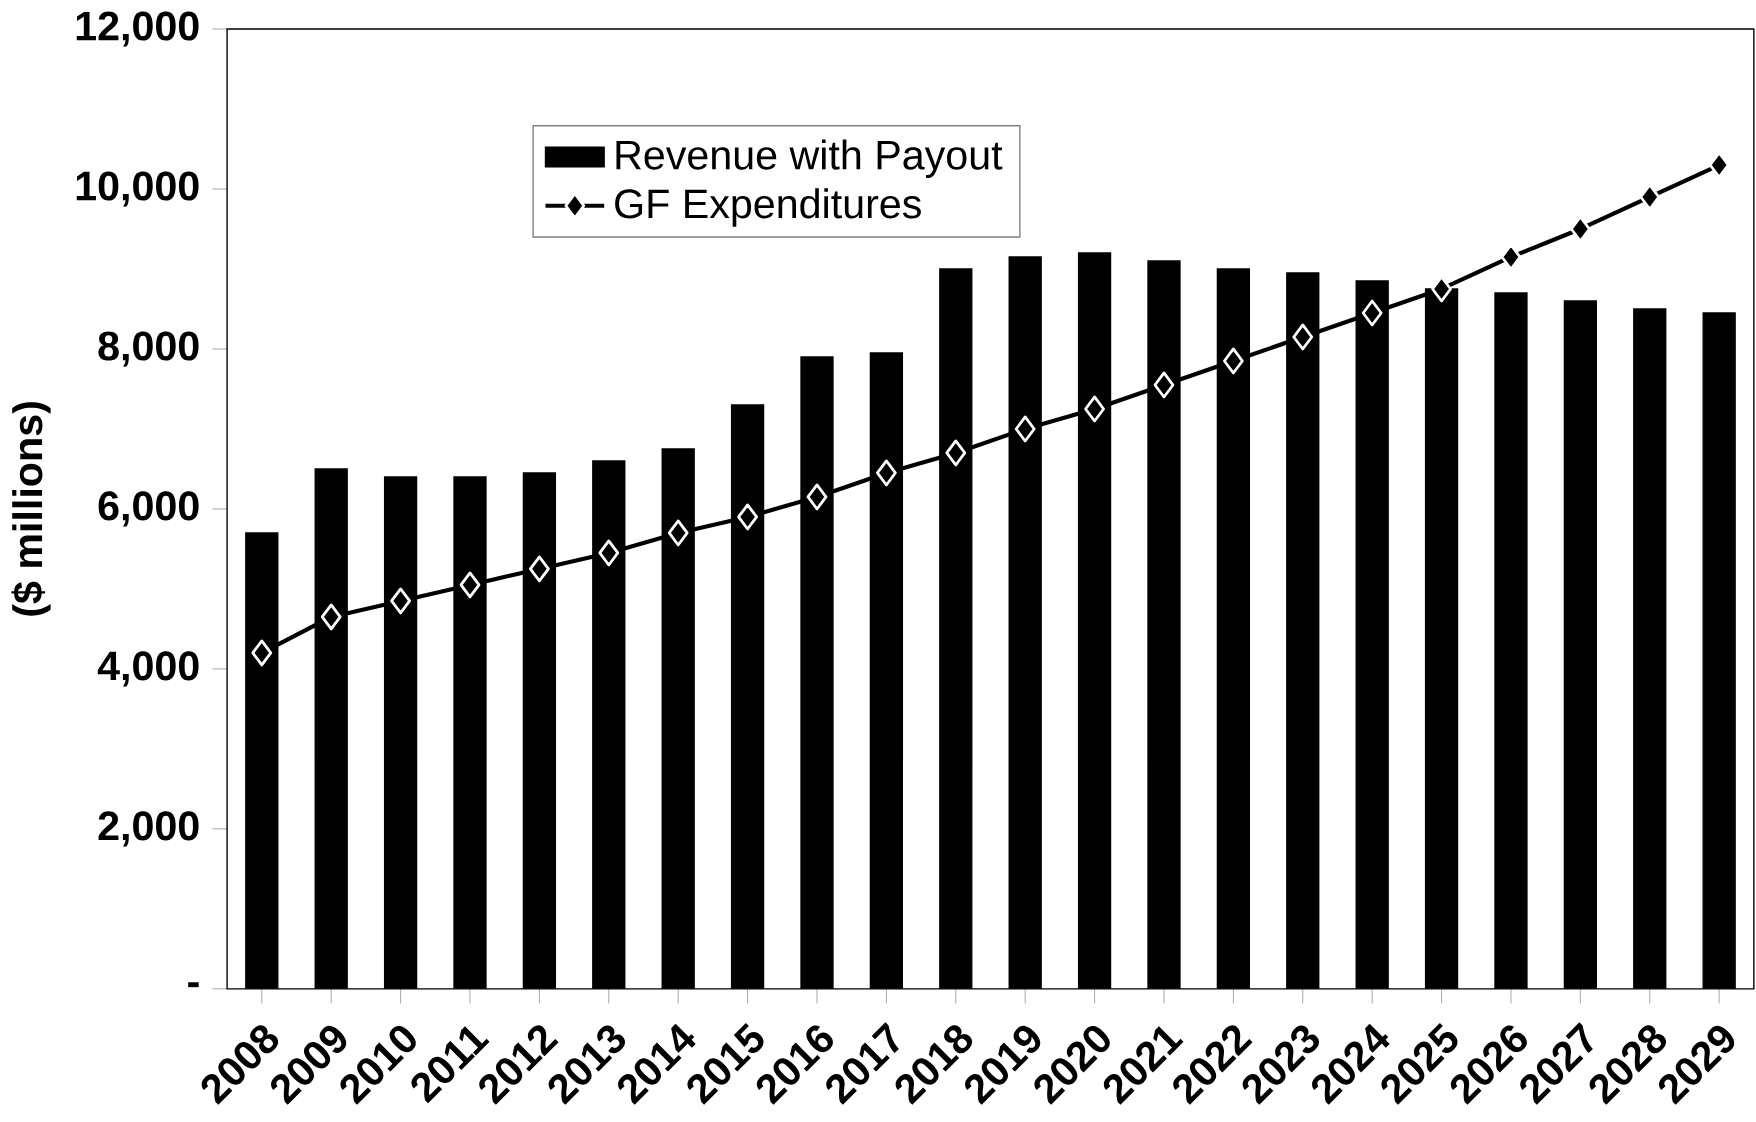  I want to click on y-tick-label: 10,000, so click(137, 189).